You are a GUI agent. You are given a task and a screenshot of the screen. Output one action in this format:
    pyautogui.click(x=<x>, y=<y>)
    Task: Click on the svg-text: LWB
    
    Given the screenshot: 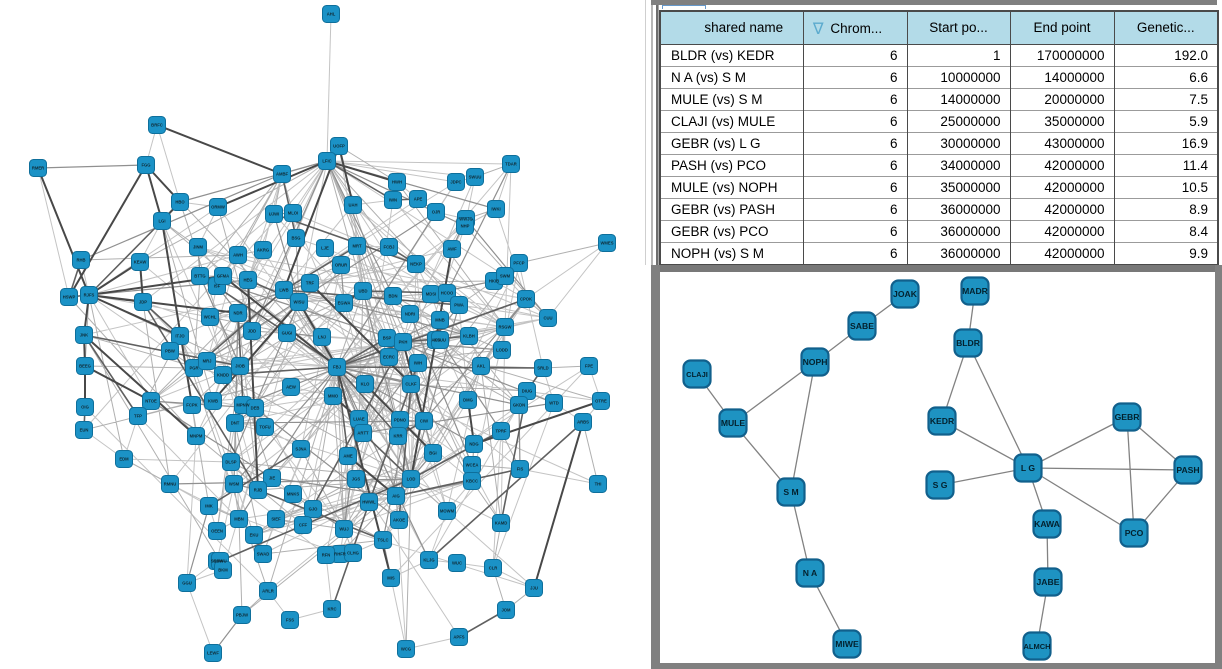 What is the action you would take?
    pyautogui.click(x=283, y=290)
    